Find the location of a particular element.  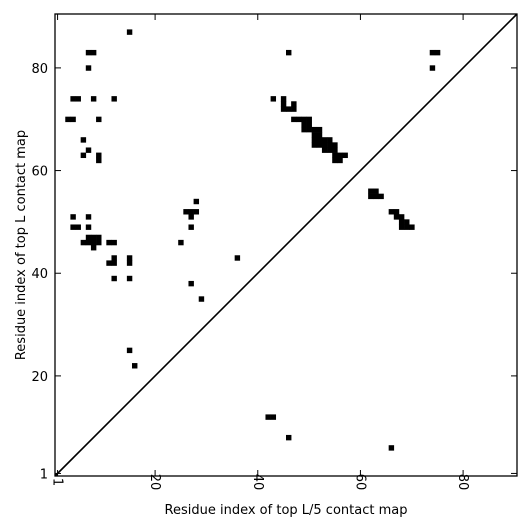

y-axis-title: Residue index of top L contact map is located at coordinates (21, 245).